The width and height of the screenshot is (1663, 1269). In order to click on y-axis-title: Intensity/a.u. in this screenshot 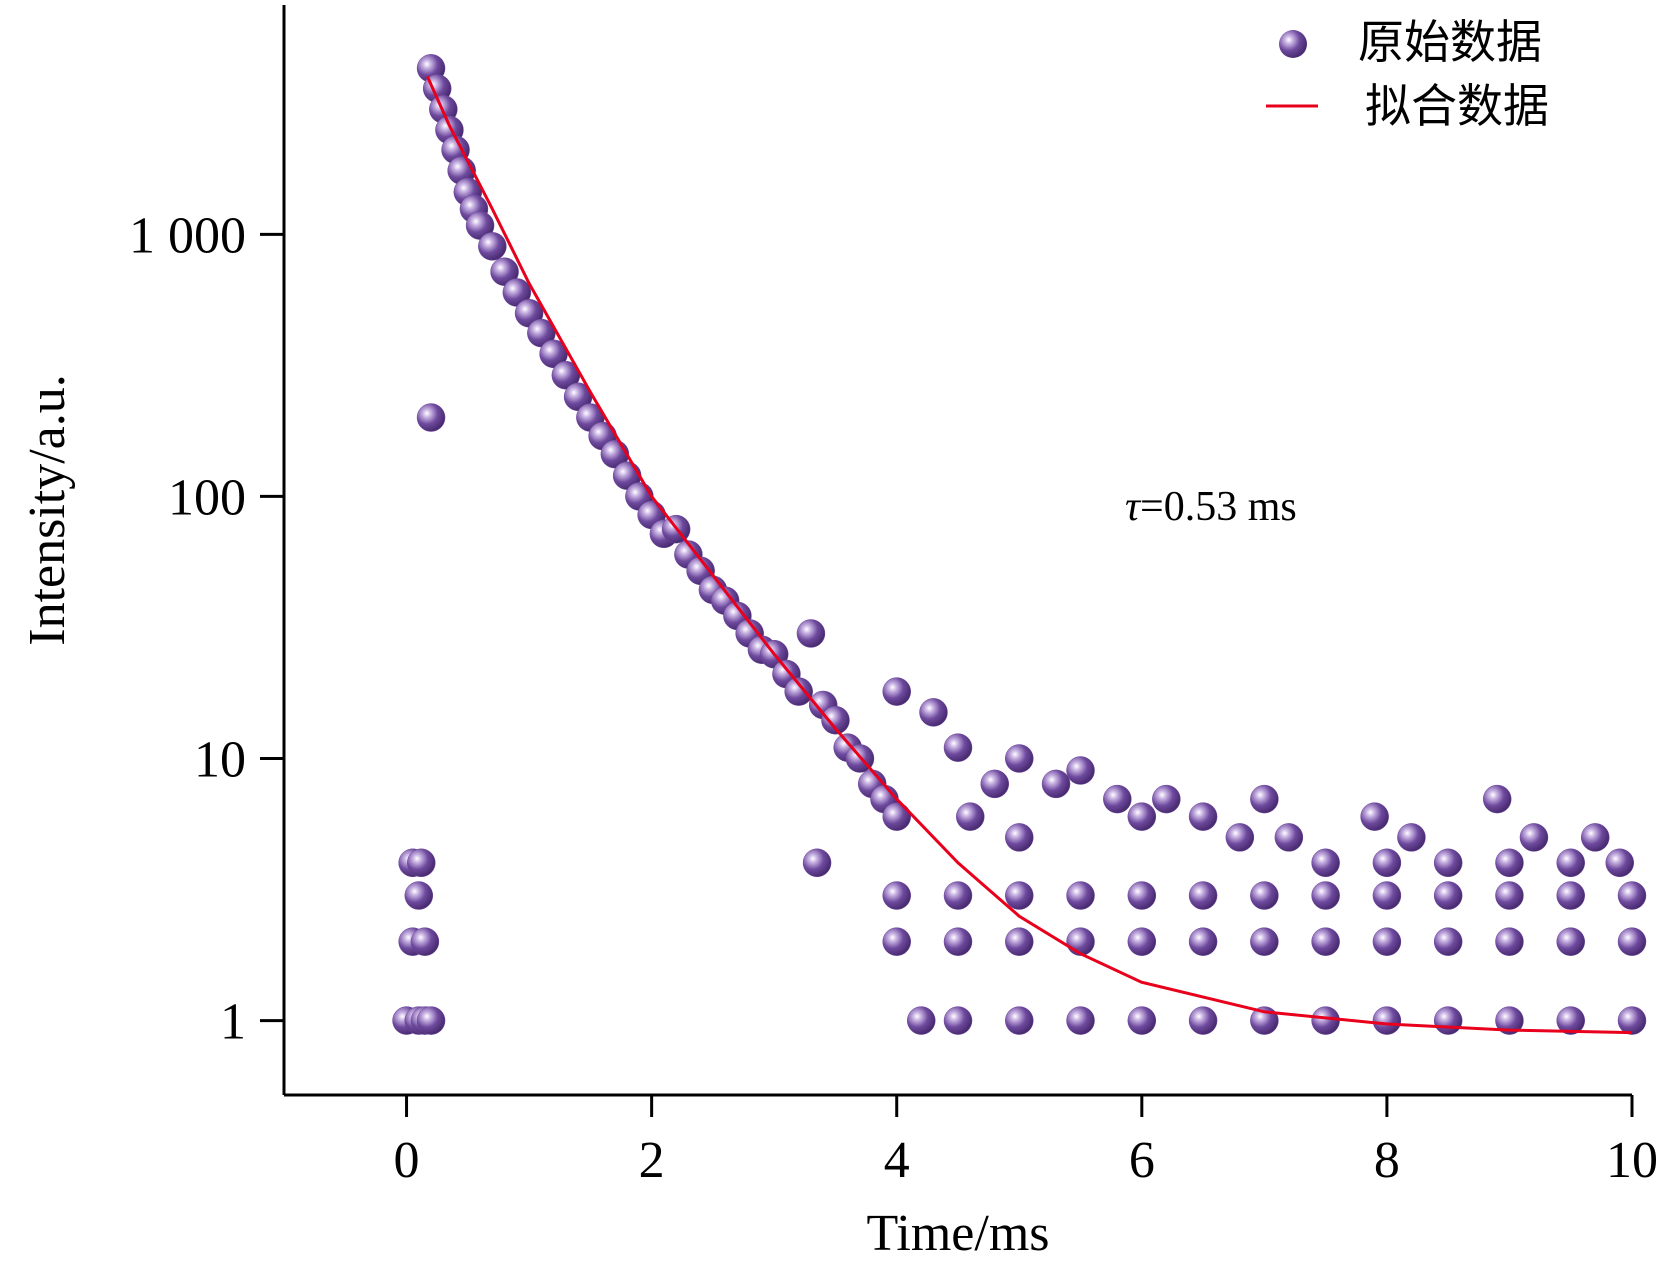, I will do `click(47, 510)`.